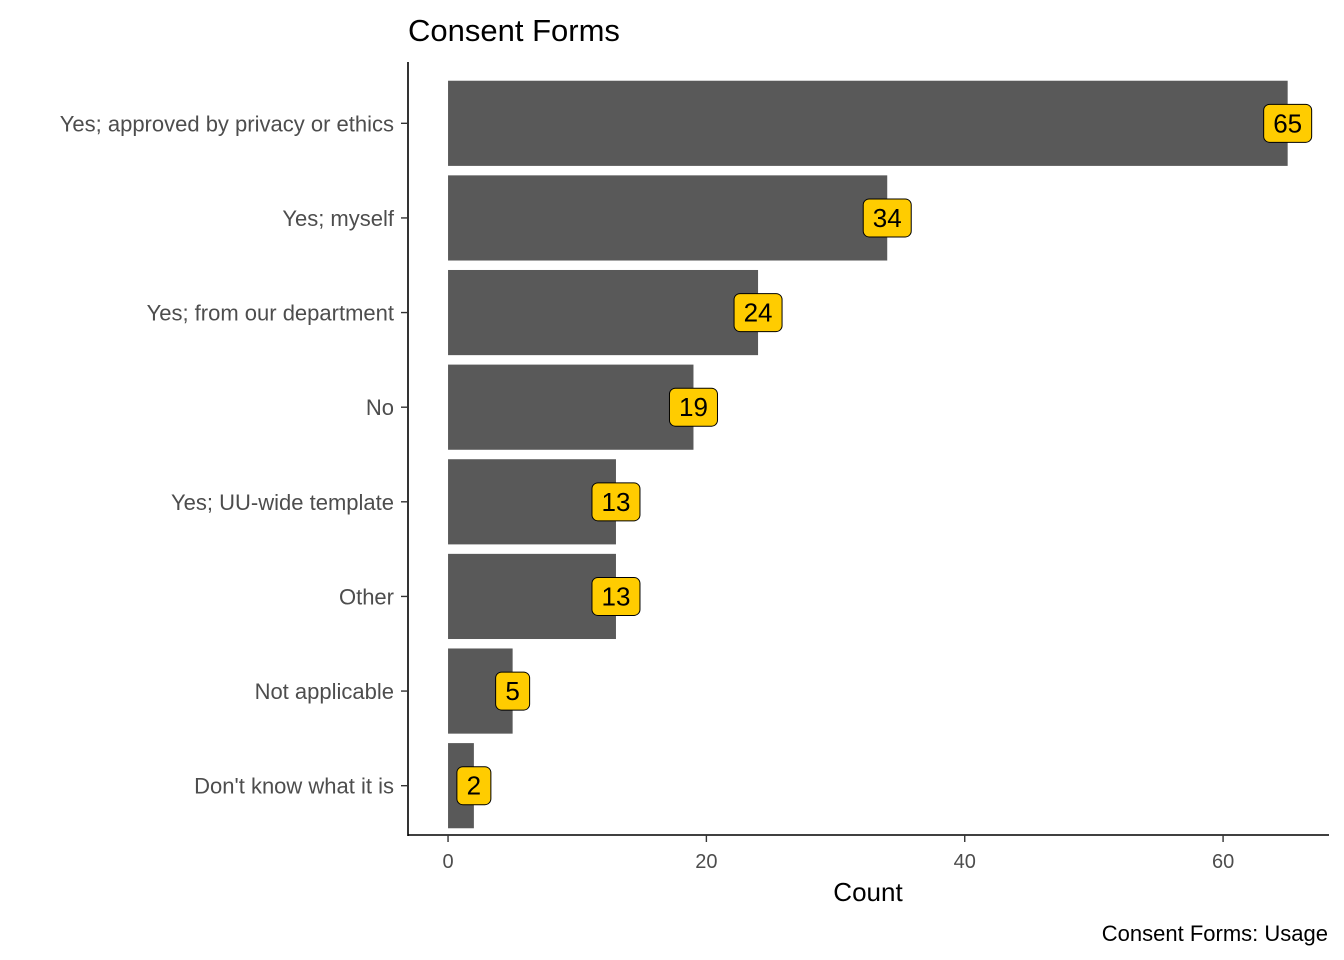  Describe the element at coordinates (706, 862) in the screenshot. I see `x-tick-label: 20` at that location.